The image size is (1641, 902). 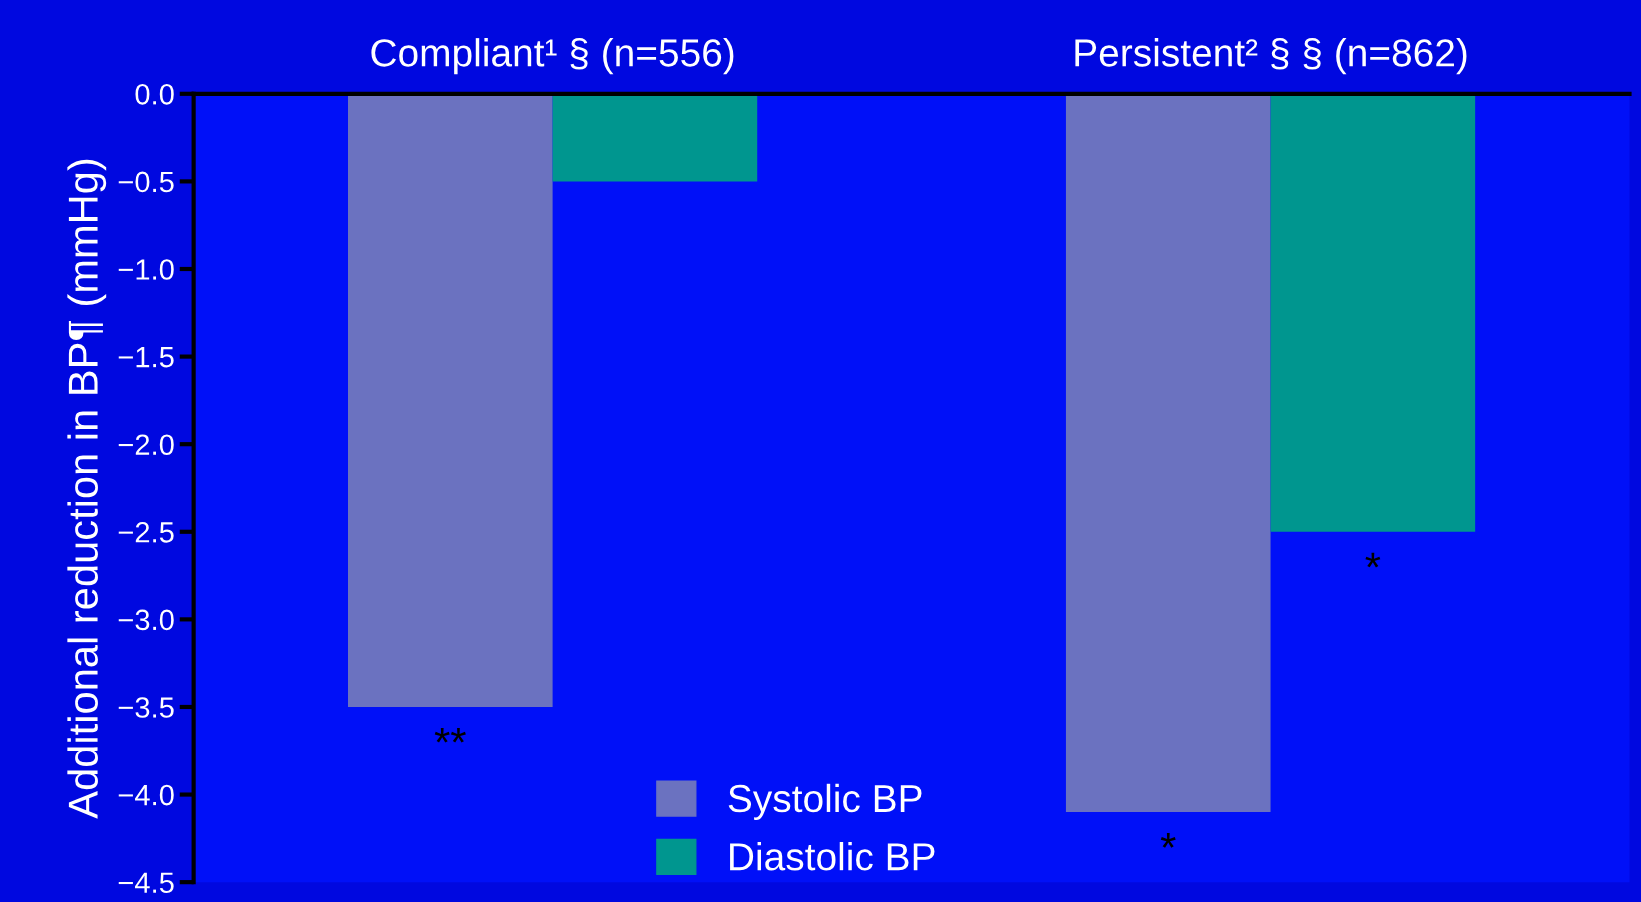 I want to click on y-tick-label: −0.5, so click(x=146, y=182).